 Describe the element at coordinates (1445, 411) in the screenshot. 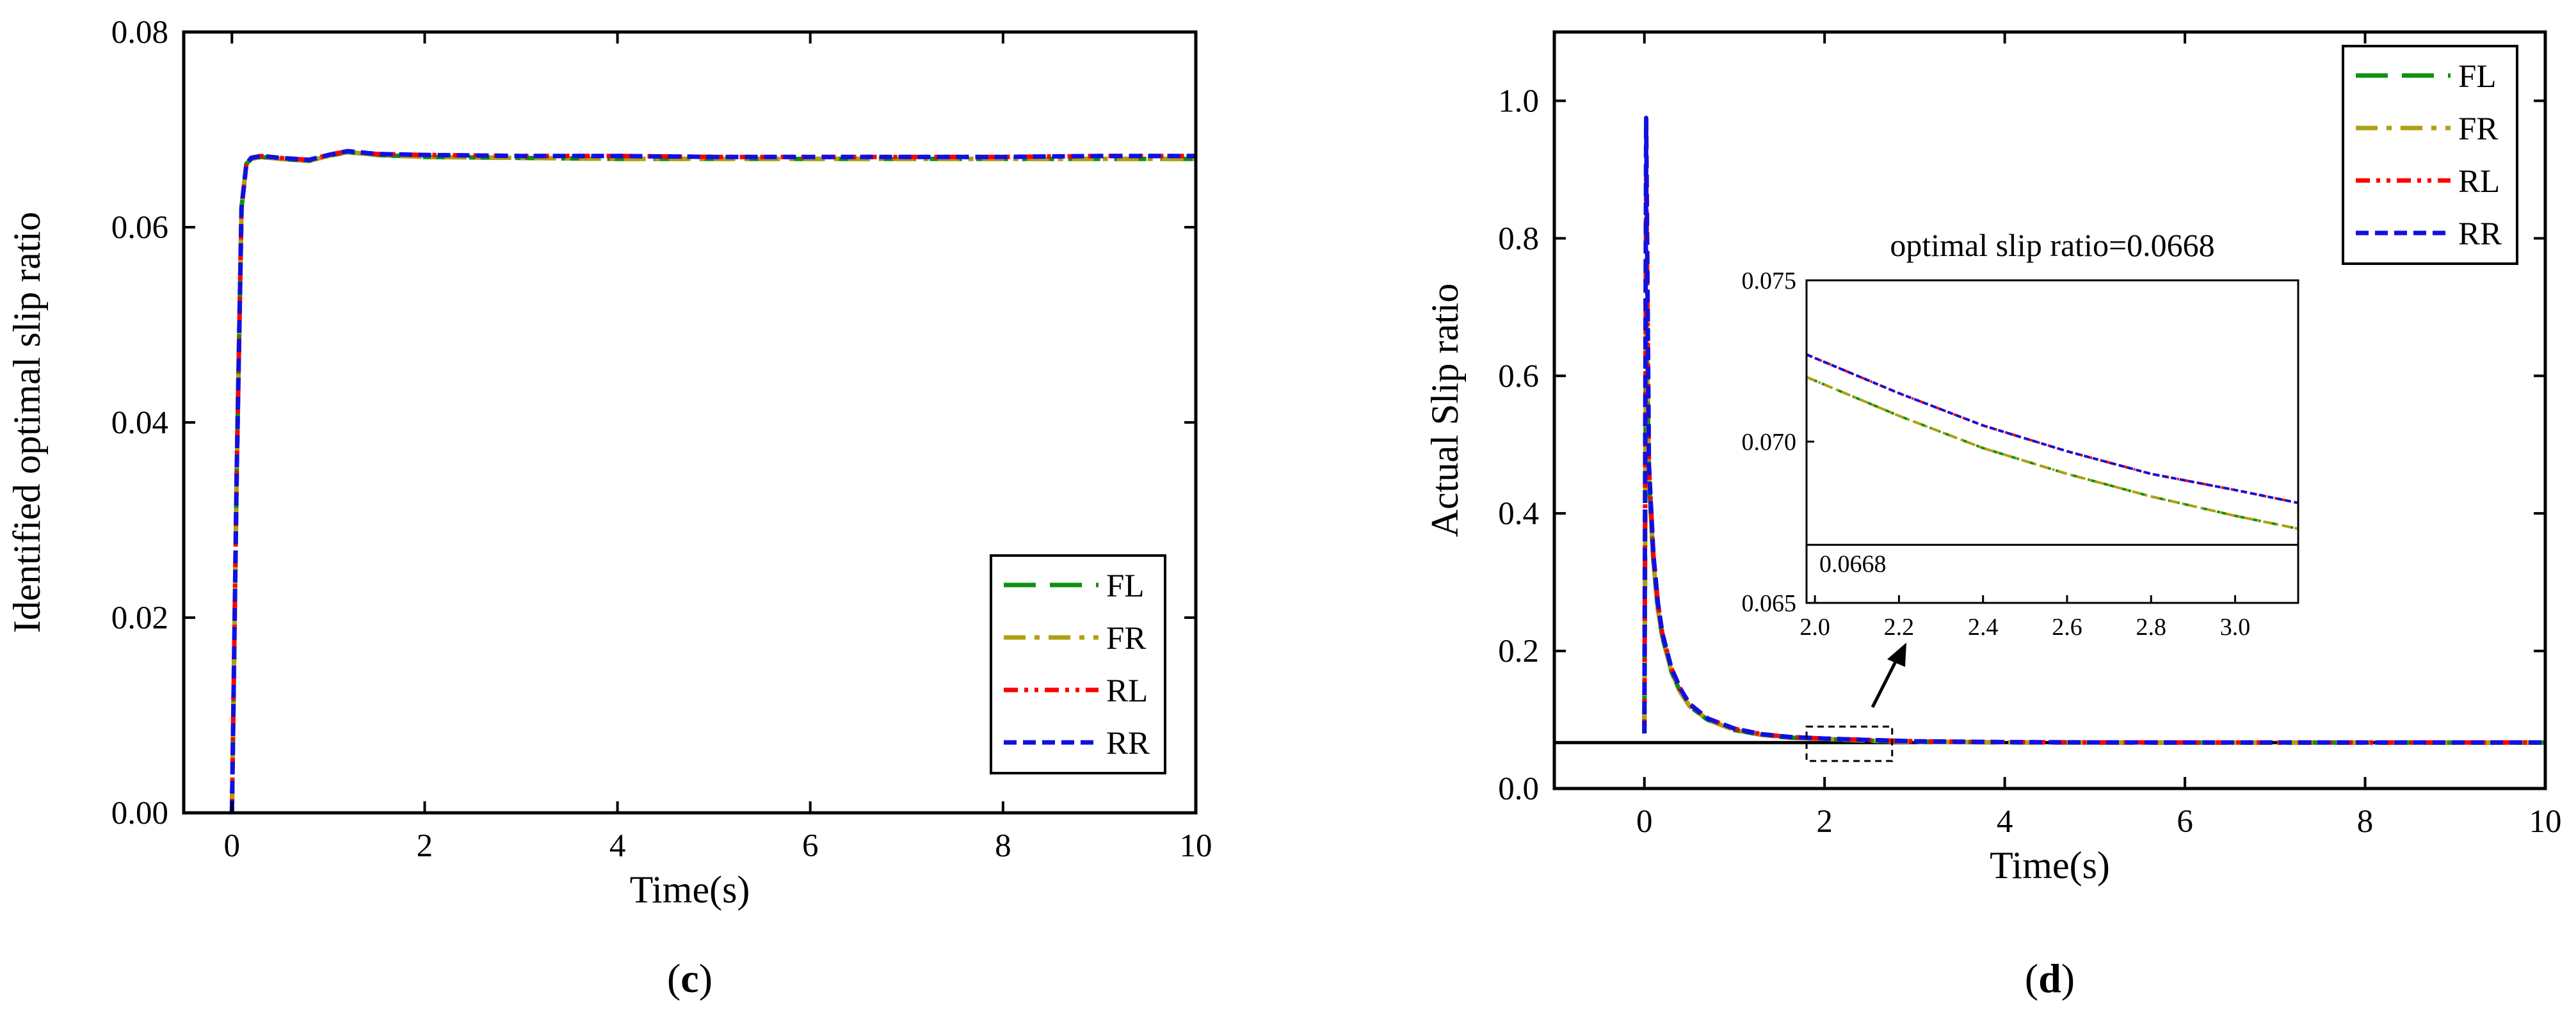

I see `y-axis-title: Actual Slip ratio` at that location.